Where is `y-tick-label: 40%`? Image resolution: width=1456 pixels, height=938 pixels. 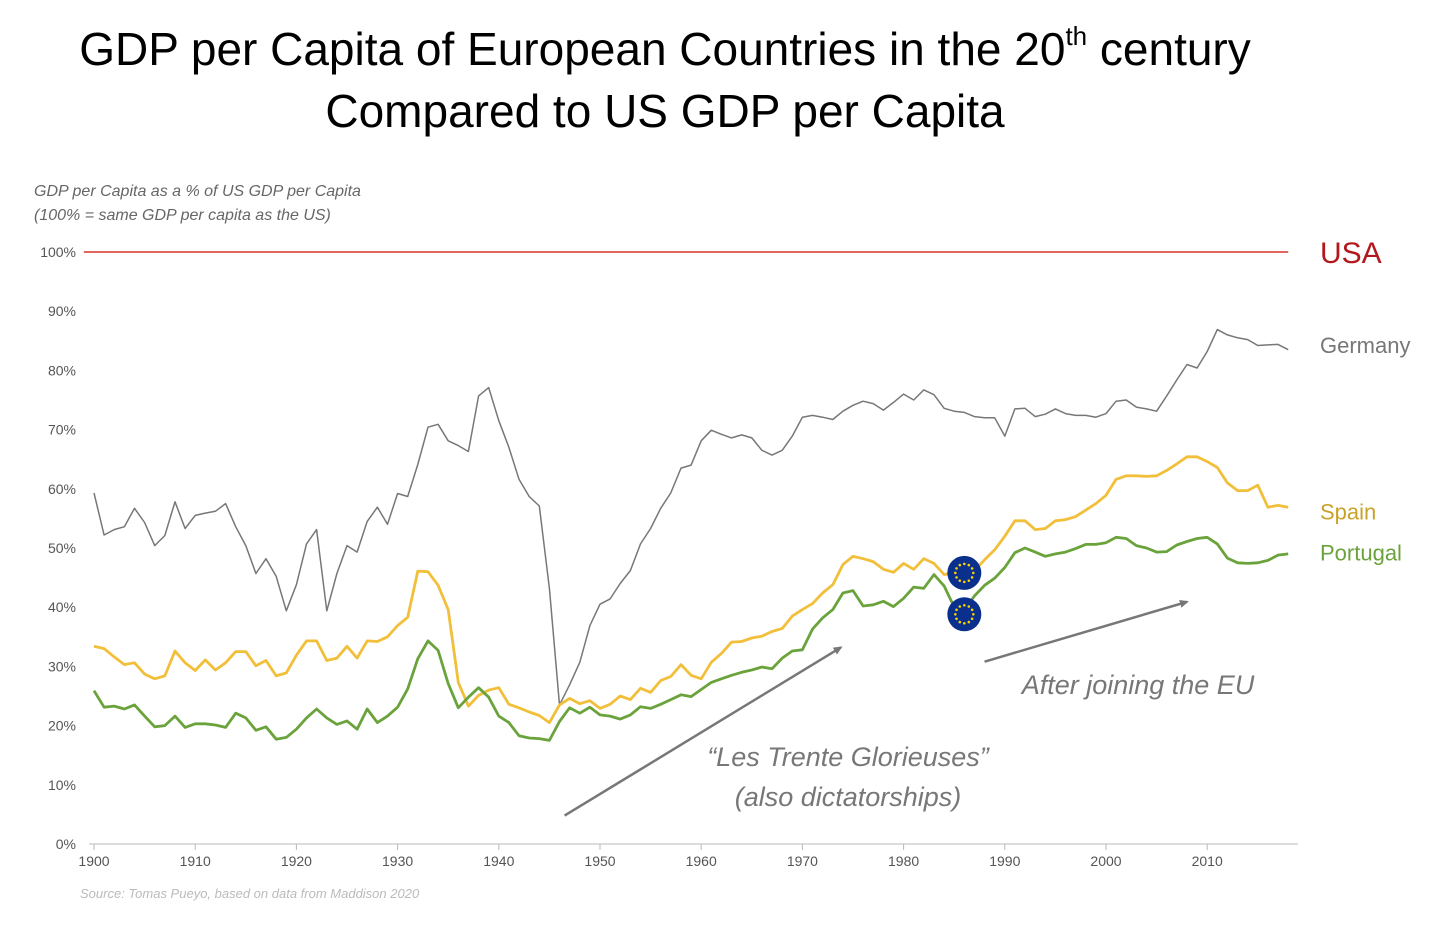 y-tick-label: 40% is located at coordinates (62, 607).